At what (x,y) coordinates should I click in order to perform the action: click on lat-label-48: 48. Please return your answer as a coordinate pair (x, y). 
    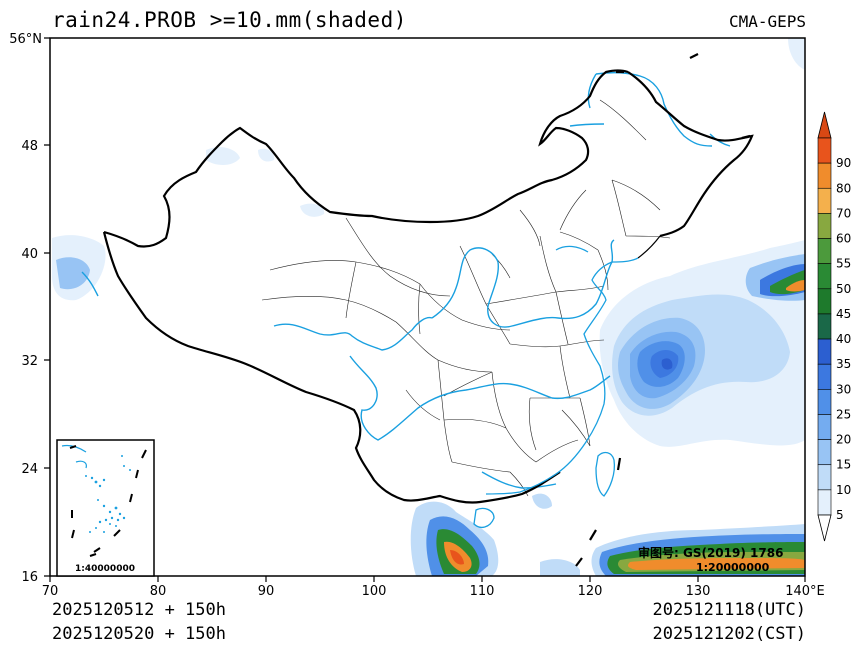
    Looking at the image, I should click on (29, 146).